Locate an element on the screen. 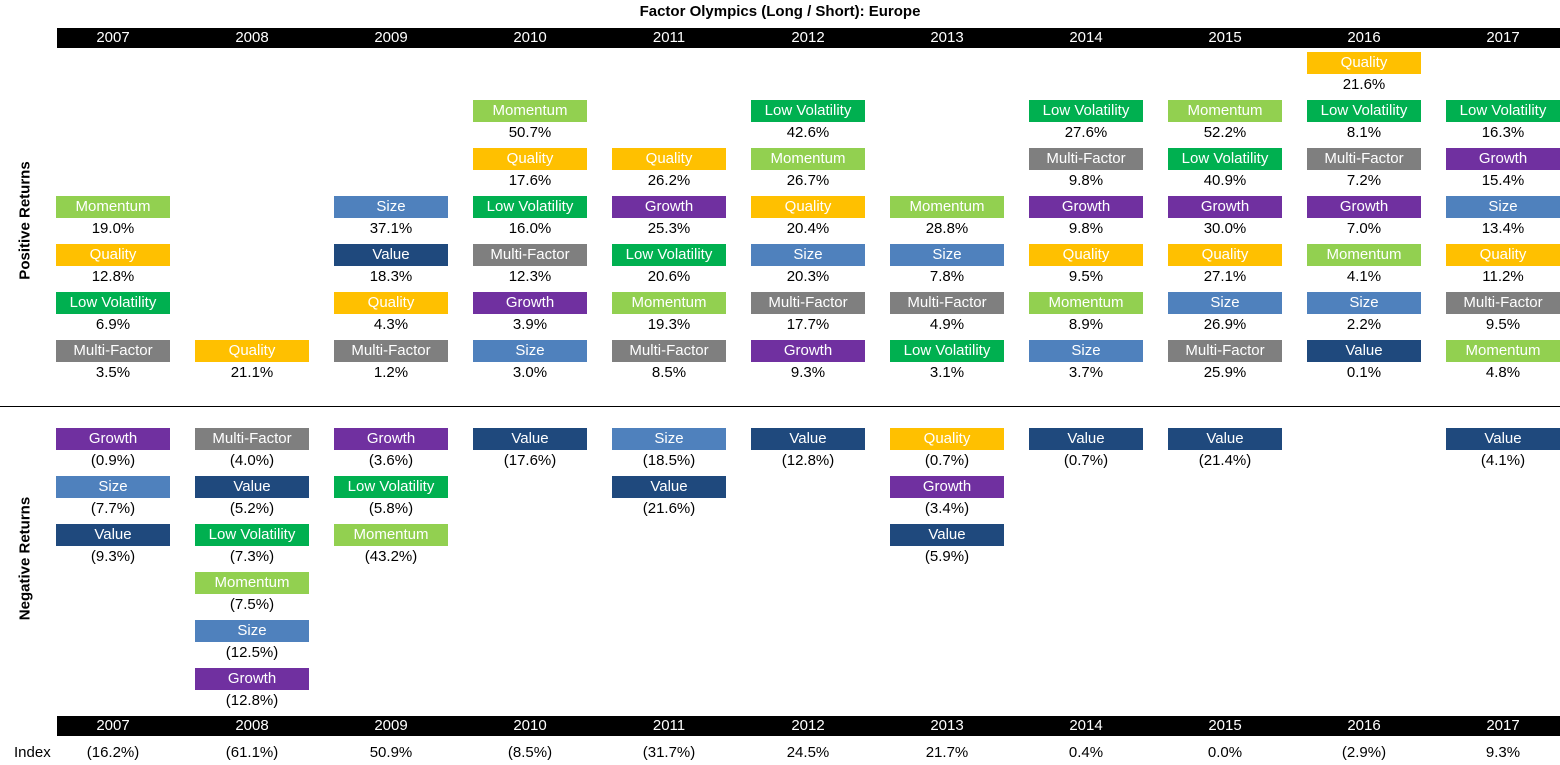 Image resolution: width=1560 pixels, height=765 pixels. factor-cell-low-volatility: Low Volatility 6.9% is located at coordinates (113, 314).